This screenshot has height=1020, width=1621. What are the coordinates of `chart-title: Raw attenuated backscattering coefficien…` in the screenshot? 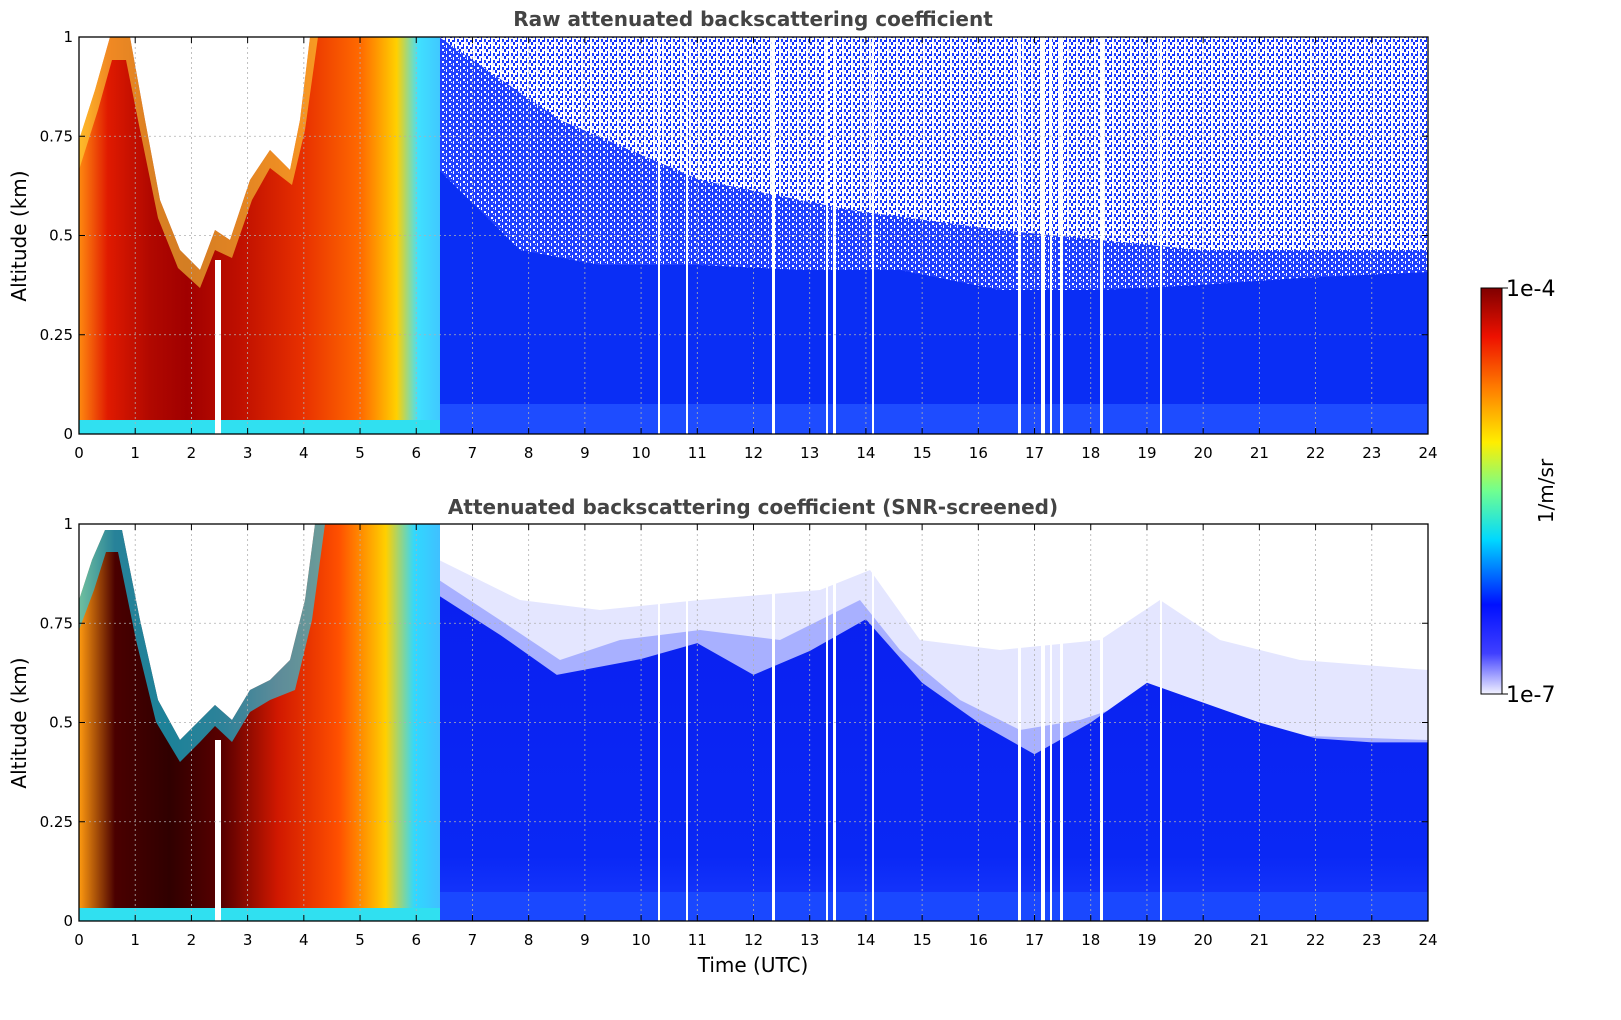 It's located at (753, 19).